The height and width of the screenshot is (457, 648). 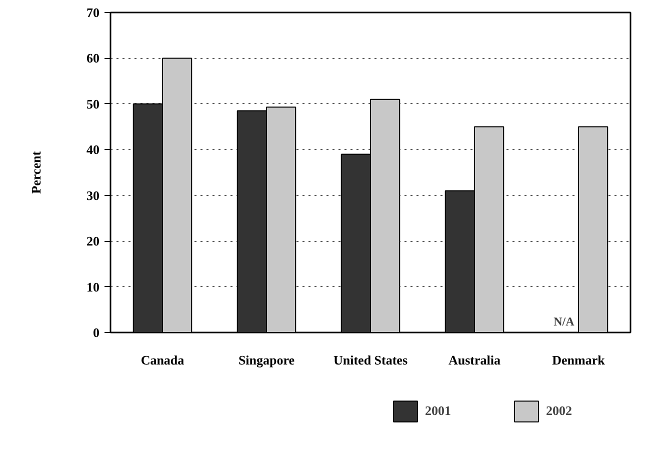 I want to click on y-axis-title: Percent, so click(x=36, y=172).